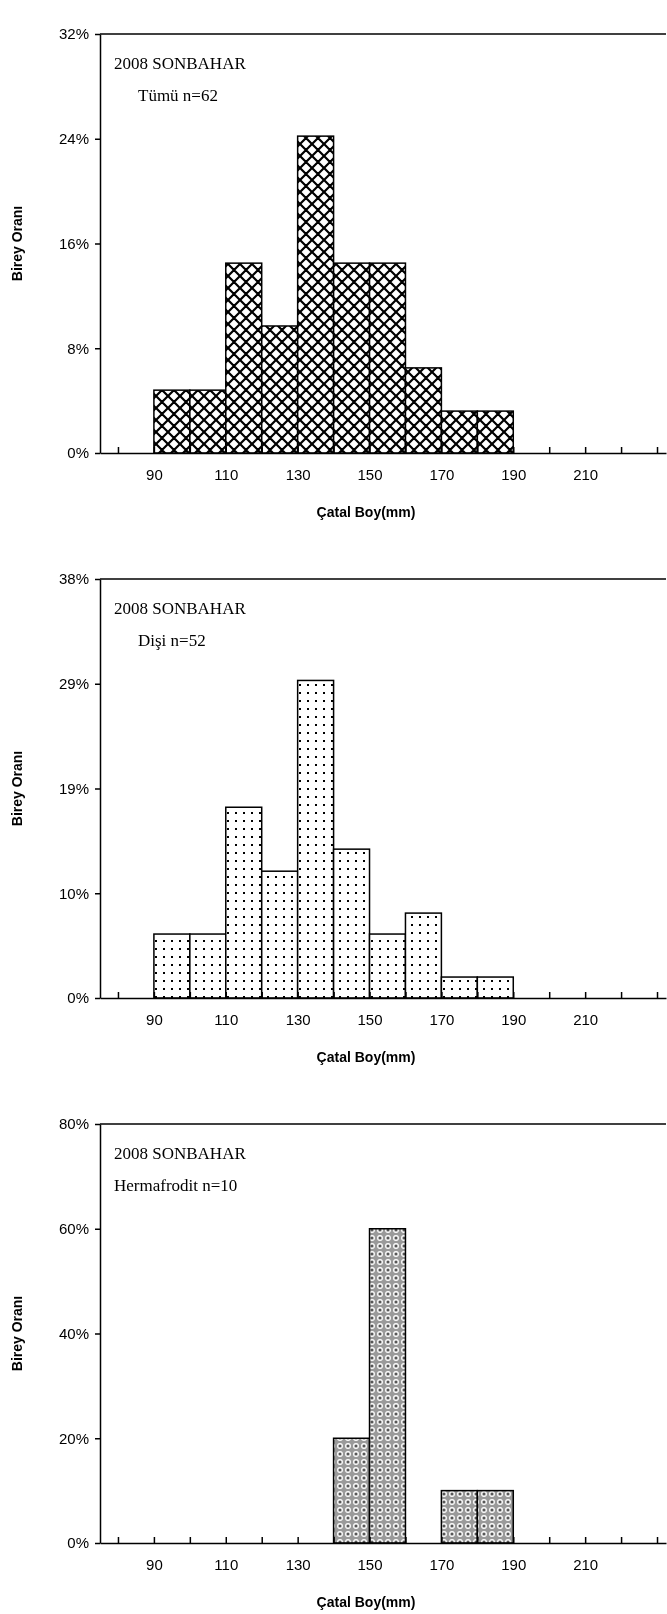 The height and width of the screenshot is (1614, 667). What do you see at coordinates (73, 579) in the screenshot?
I see `y-tick-label: 38%` at bounding box center [73, 579].